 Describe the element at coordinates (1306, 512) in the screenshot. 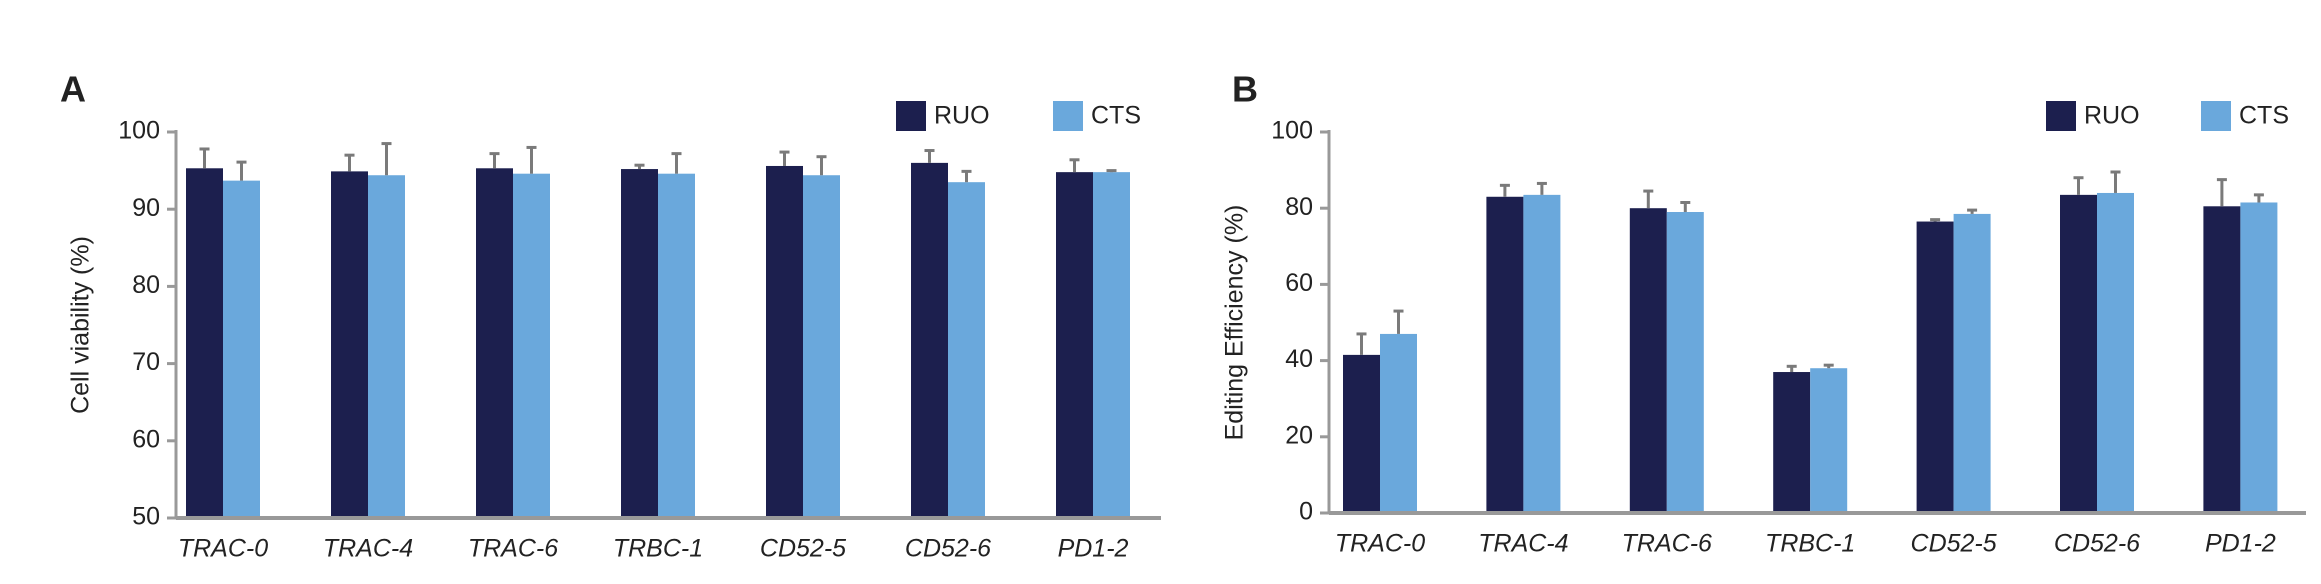

I see `y-tick-label: 0` at that location.